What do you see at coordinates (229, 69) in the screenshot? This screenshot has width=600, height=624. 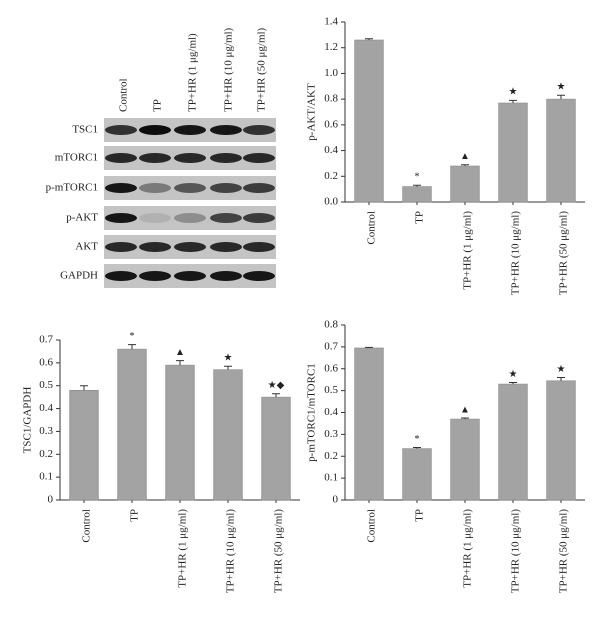 I see `lane-label: TP+HR (10 μg/ml)` at bounding box center [229, 69].